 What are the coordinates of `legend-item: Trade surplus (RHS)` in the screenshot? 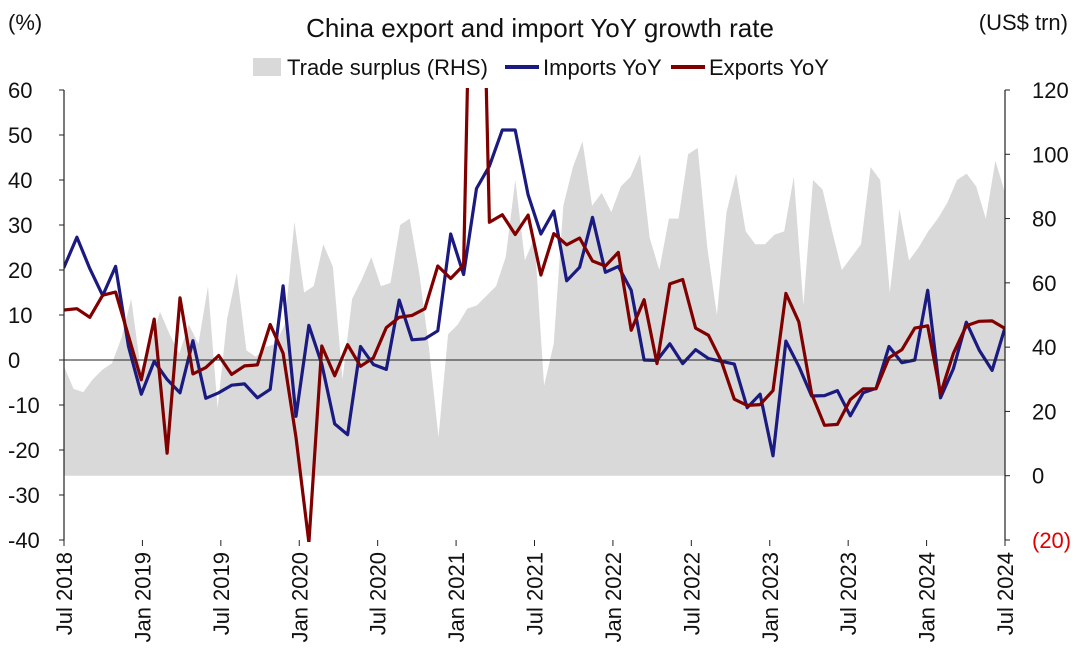 It's located at (370, 67).